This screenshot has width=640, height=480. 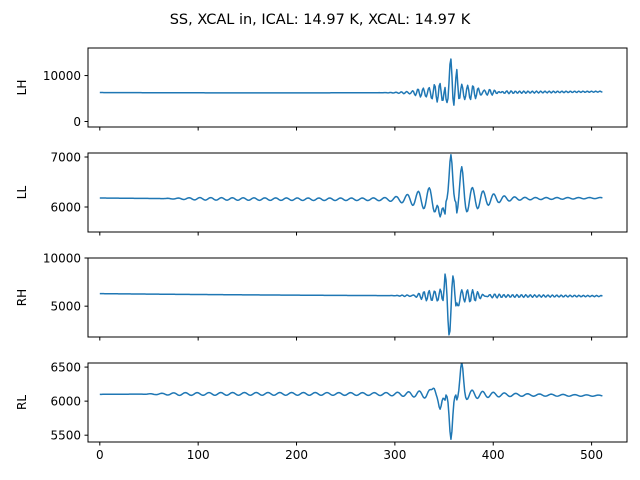 What do you see at coordinates (22, 297) in the screenshot?
I see `y-axis-label: RH` at bounding box center [22, 297].